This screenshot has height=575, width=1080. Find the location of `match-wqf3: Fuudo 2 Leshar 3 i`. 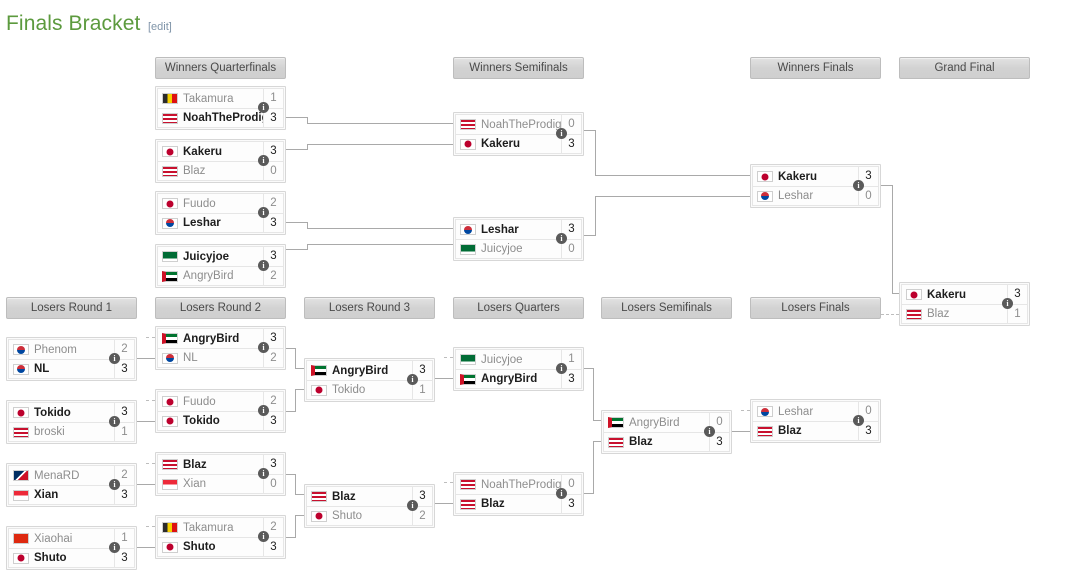

match-wqf3: Fuudo 2 Leshar 3 i is located at coordinates (220, 213).